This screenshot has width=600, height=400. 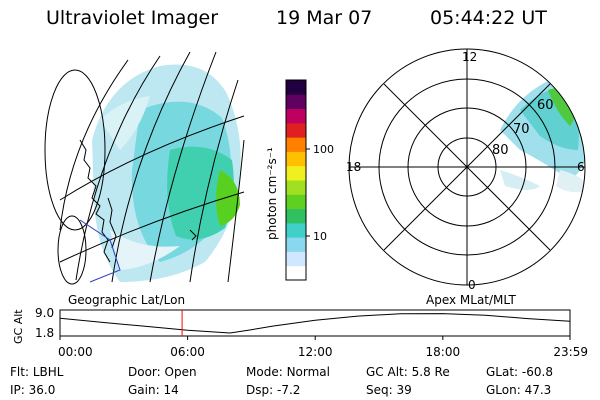 What do you see at coordinates (42, 390) in the screenshot?
I see `meta-ip-value: 36.0` at bounding box center [42, 390].